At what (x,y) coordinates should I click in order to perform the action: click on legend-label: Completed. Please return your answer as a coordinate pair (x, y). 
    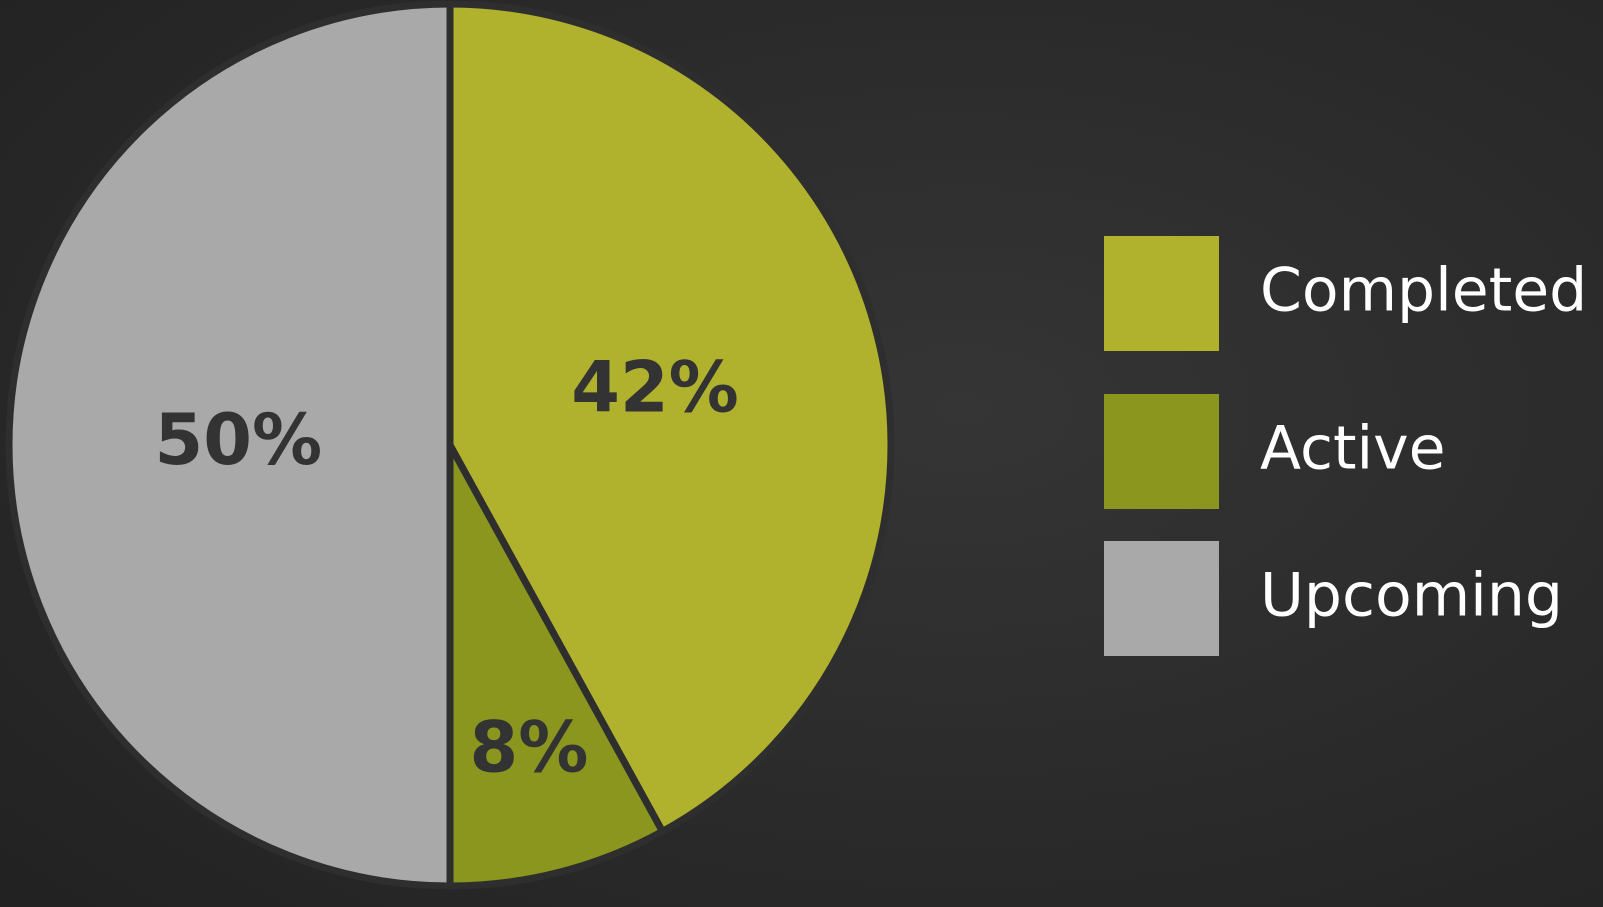
    Looking at the image, I should click on (1423, 291).